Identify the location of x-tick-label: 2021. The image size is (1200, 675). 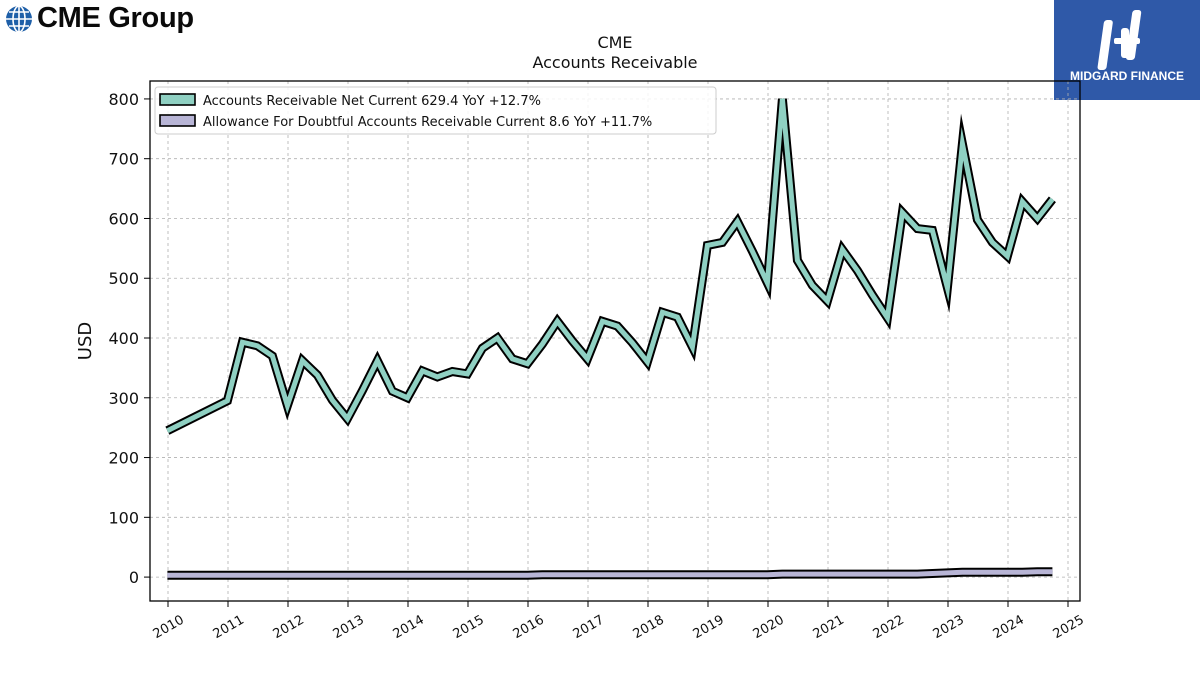
(829, 628).